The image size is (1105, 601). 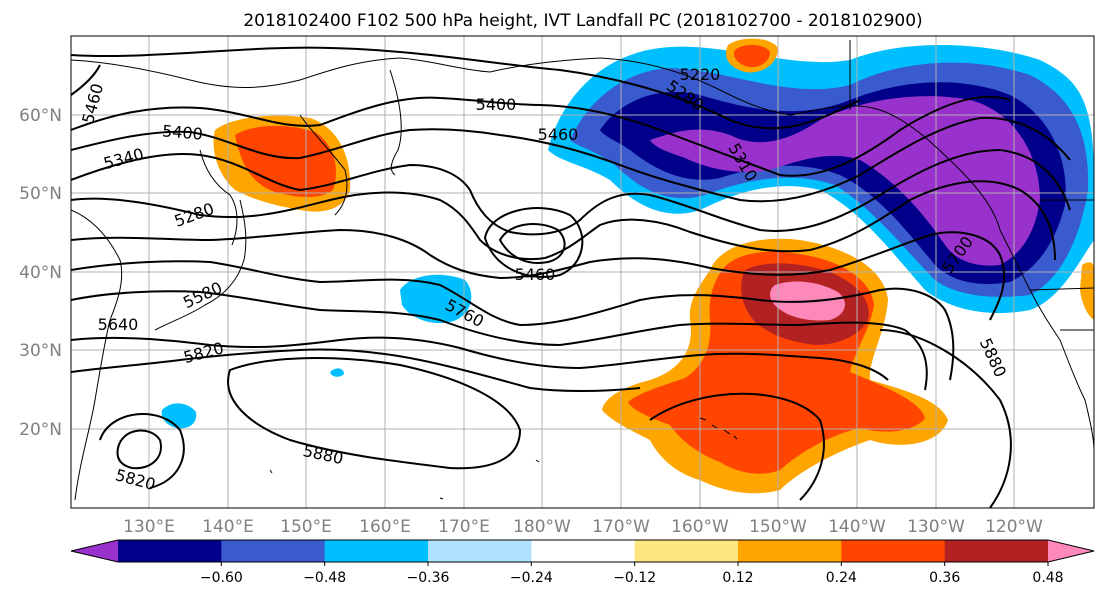 I want to click on lat-tick-label: 40°N, so click(x=40, y=273).